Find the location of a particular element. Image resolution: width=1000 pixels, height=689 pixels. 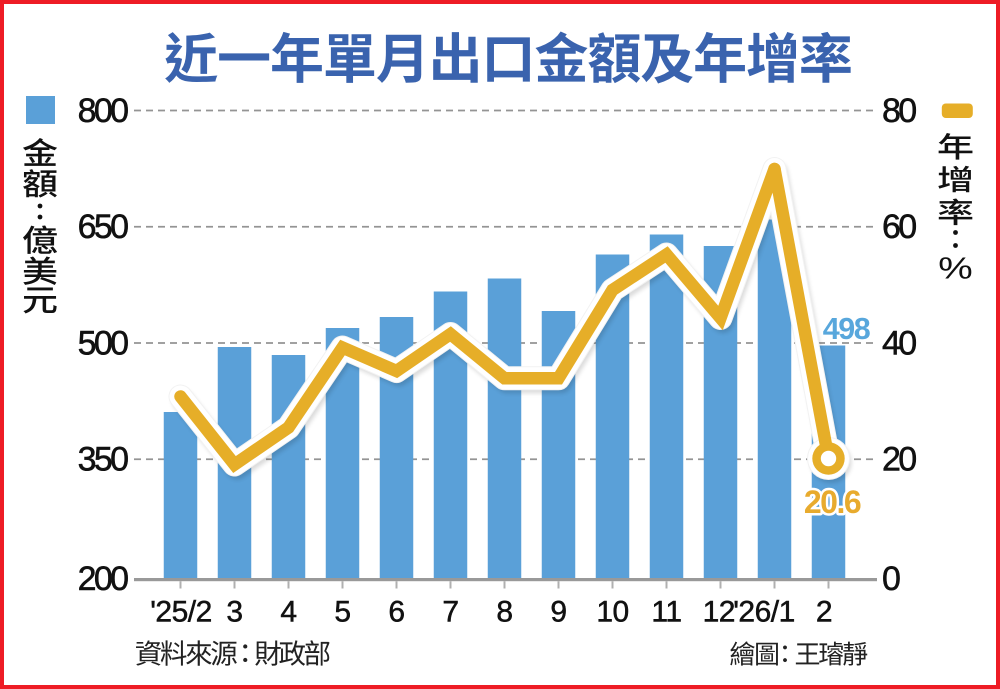

svg-text: '26/1 is located at coordinates (764, 612).